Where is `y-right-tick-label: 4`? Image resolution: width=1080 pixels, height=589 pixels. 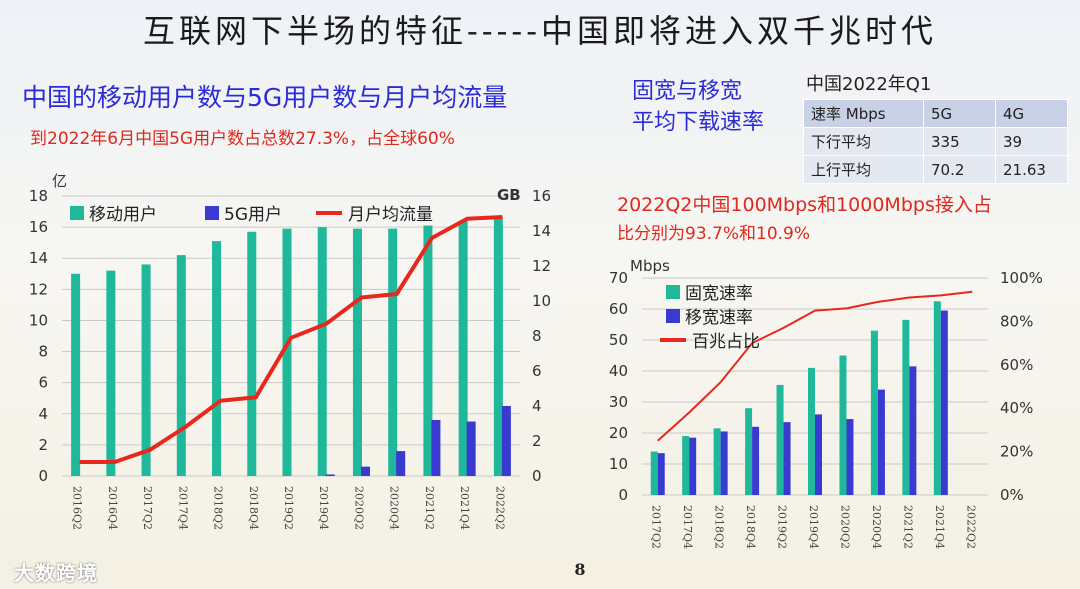 y-right-tick-label: 4 is located at coordinates (537, 406).